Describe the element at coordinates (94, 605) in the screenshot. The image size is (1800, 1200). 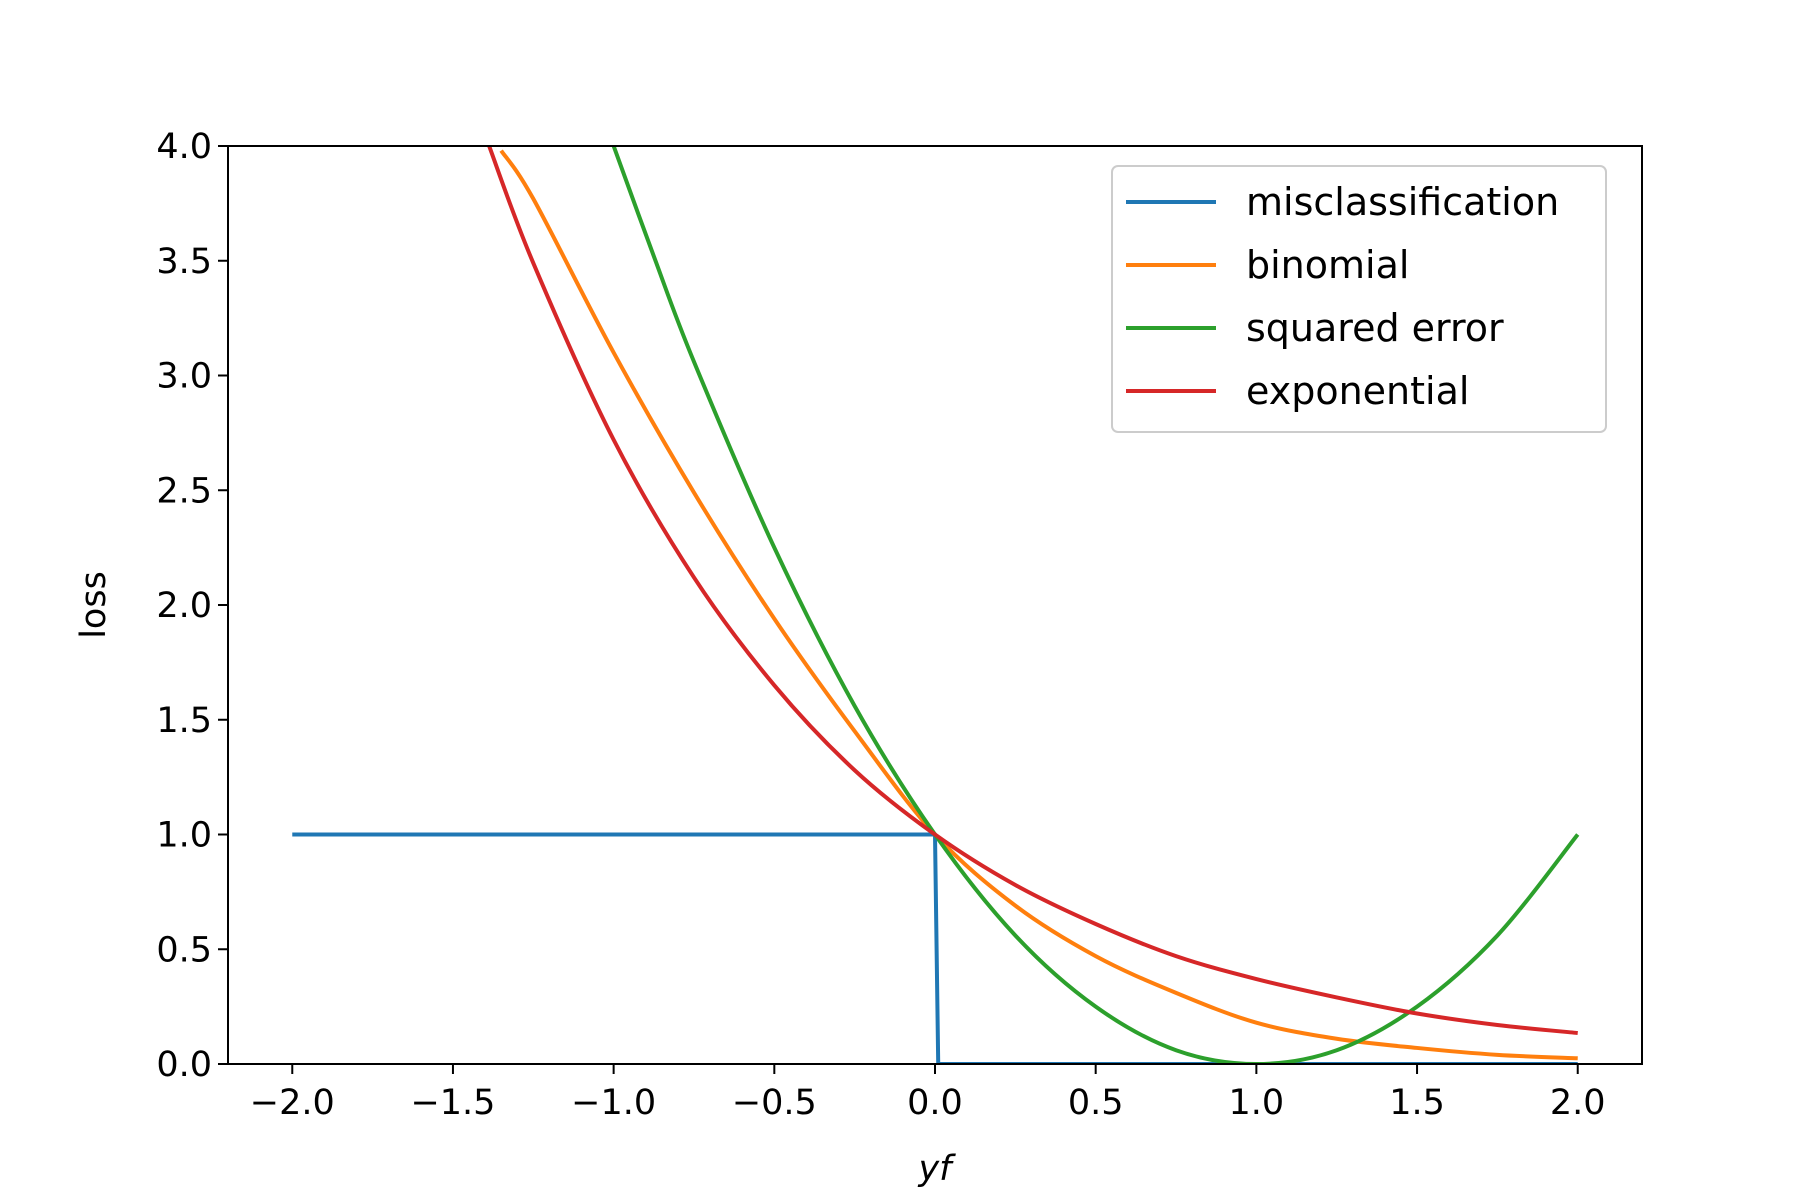
I see `y-axis-label: loss` at that location.